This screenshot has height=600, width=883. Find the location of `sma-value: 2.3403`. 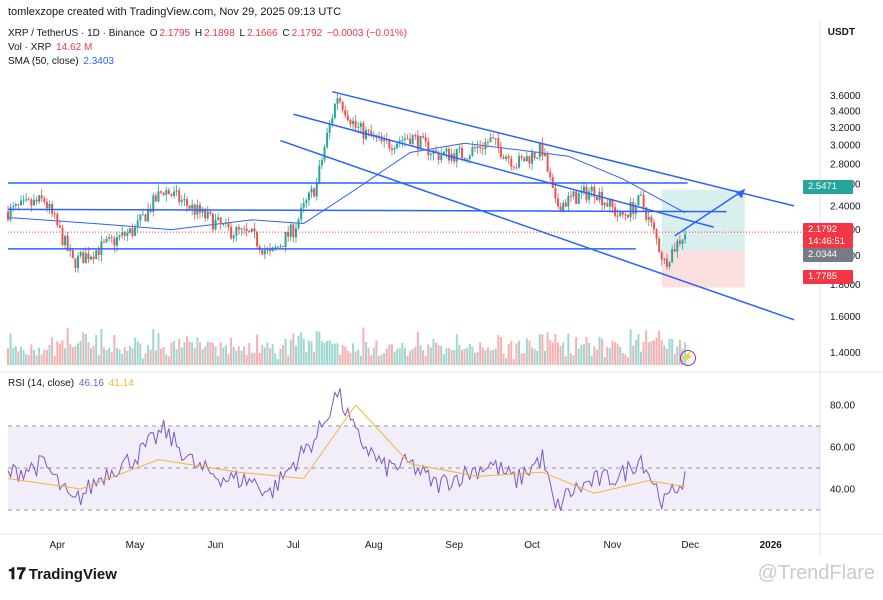

sma-value: 2.3403 is located at coordinates (98, 61).